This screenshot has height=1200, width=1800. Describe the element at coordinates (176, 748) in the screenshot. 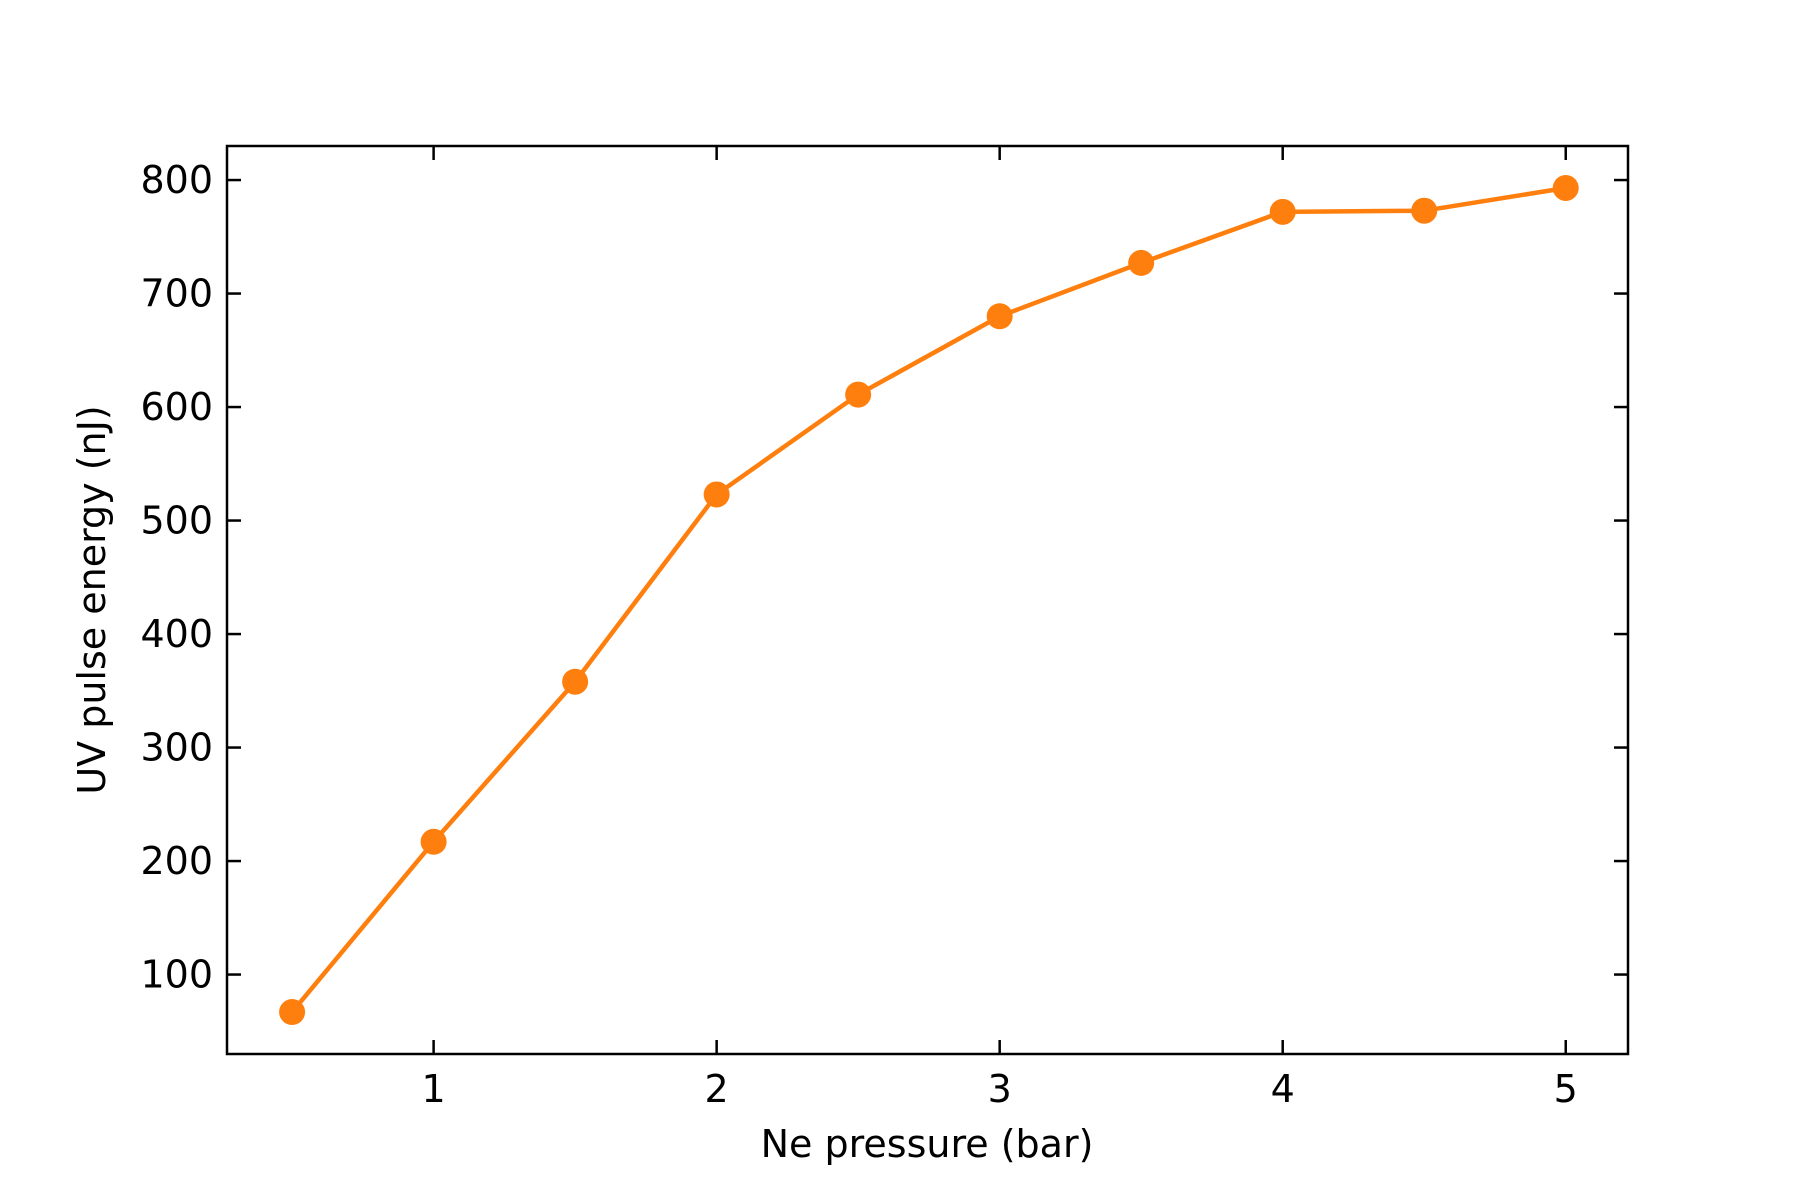

I see `y-tick-label: 300` at that location.